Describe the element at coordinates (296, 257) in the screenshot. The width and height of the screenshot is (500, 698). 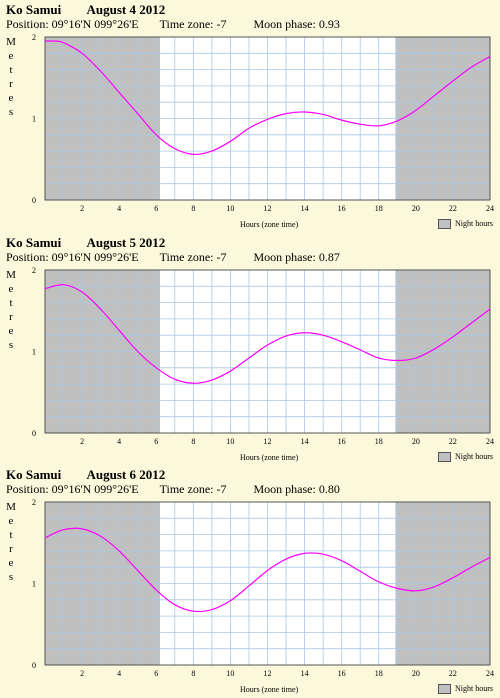
I see `moon-phase-label: Moon phase: 0.87` at that location.